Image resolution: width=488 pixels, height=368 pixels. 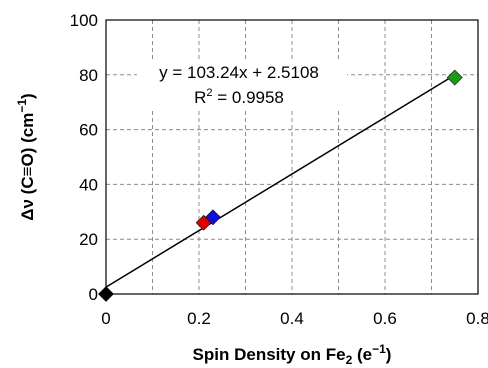 What do you see at coordinates (88, 239) in the screenshot?
I see `y-tick-label: 20` at bounding box center [88, 239].